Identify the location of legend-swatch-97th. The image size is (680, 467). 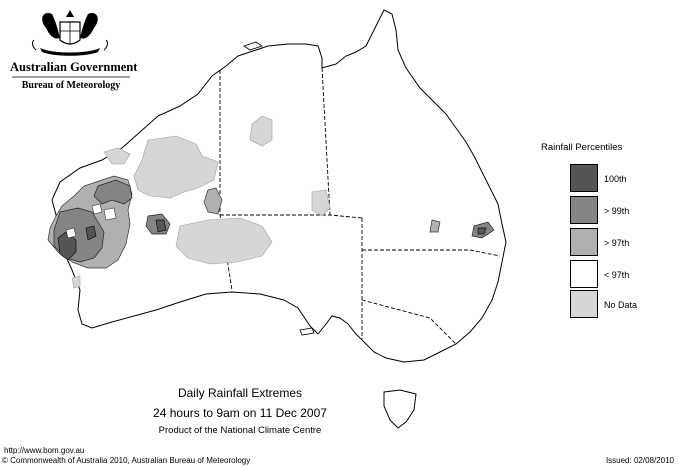
(584, 242).